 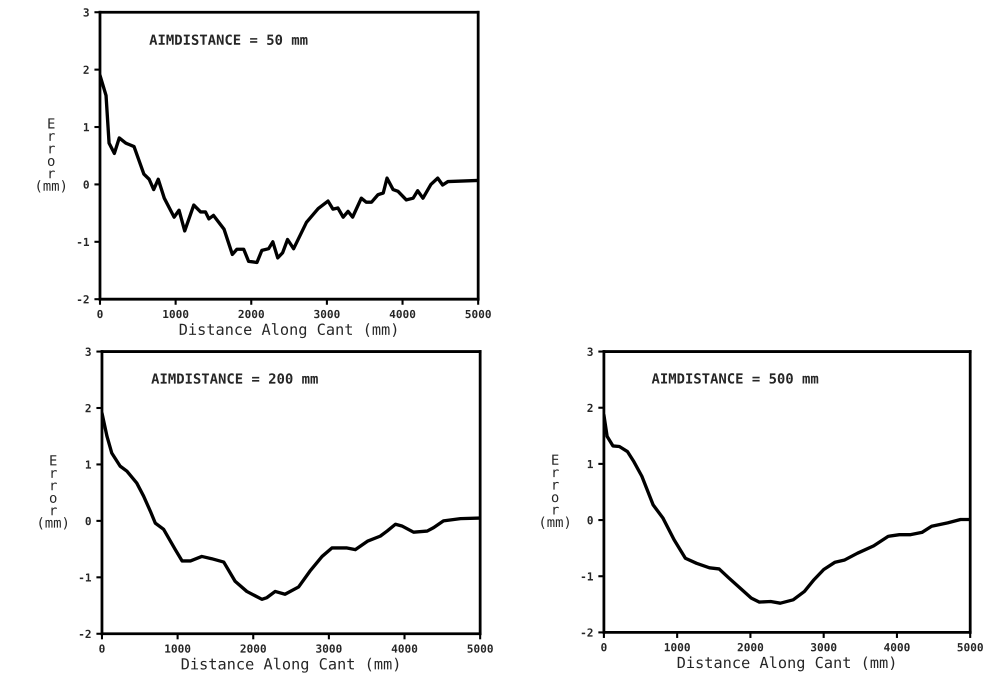 I want to click on annotation: AIMDISTANCE = 500 mm, so click(x=735, y=378).